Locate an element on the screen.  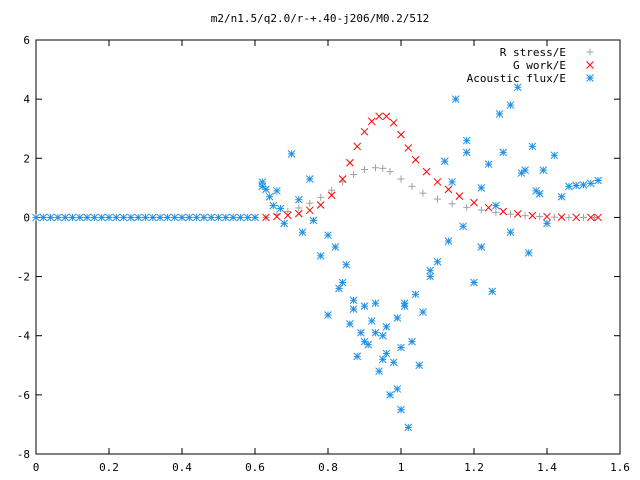
legend-label: Acoustic flux/E is located at coordinates (516, 78).